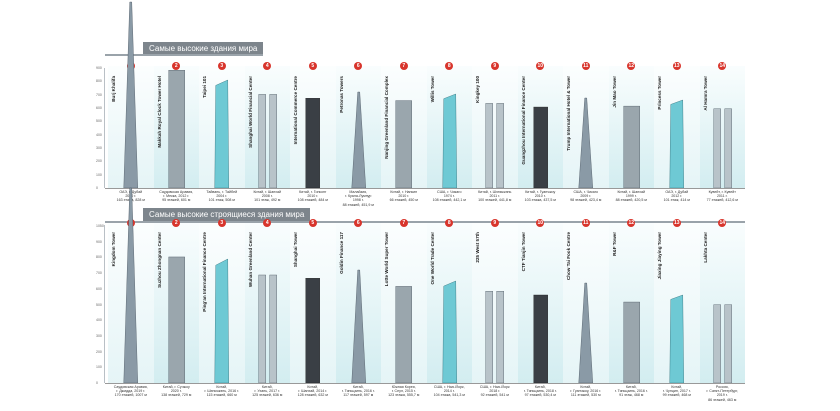 This screenshot has width=840, height=411. Describe the element at coordinates (358, 223) in the screenshot. I see `rank-badge: 6` at that location.